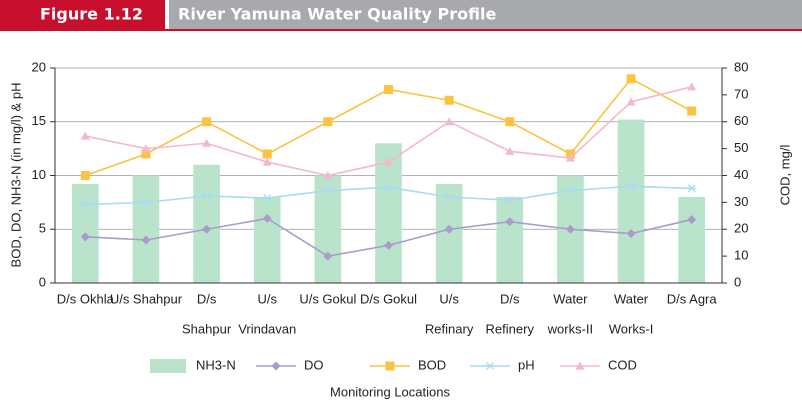 The width and height of the screenshot is (802, 403). Describe the element at coordinates (327, 298) in the screenshot. I see `x-tick-label: U/s Gokul` at that location.